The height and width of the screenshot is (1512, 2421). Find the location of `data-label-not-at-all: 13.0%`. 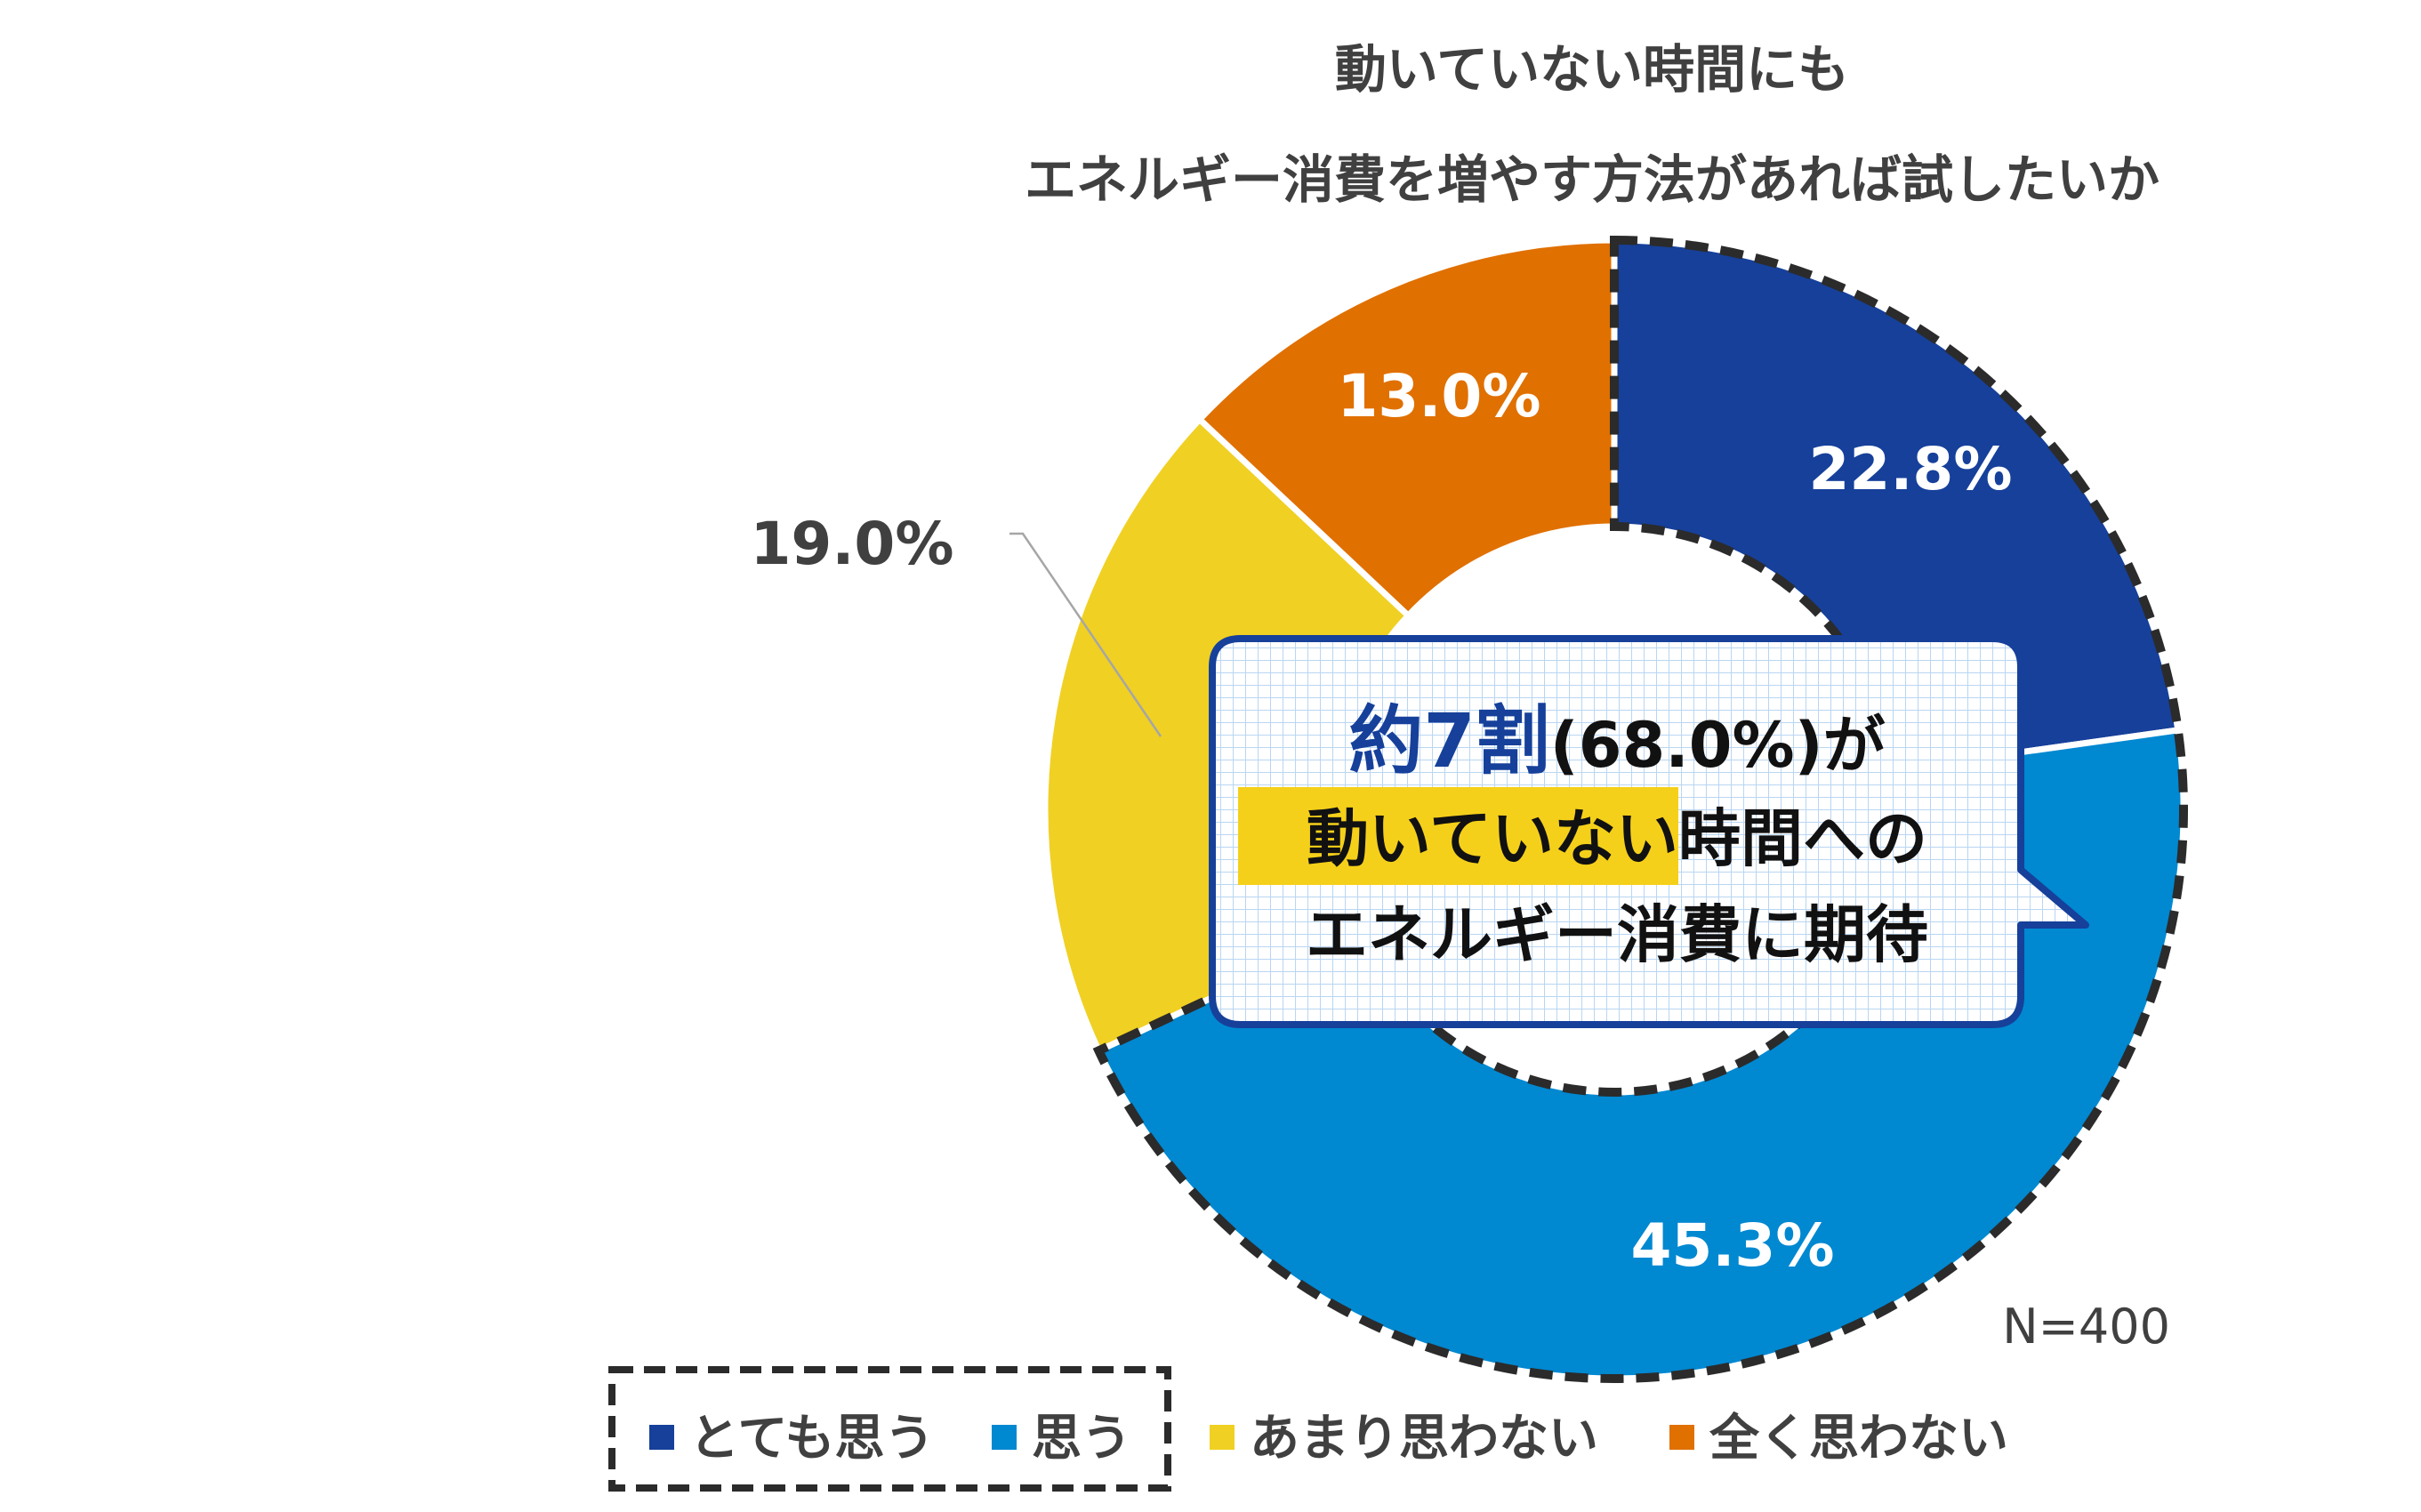

data-label-not-at-all: 13.0% is located at coordinates (1439, 396).